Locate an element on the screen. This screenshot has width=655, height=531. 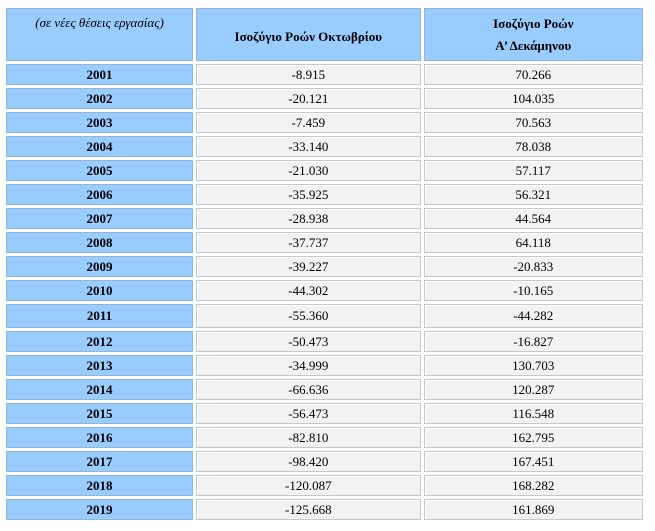
table-row: 2004 -33.140 78.038 is located at coordinates (324, 146).